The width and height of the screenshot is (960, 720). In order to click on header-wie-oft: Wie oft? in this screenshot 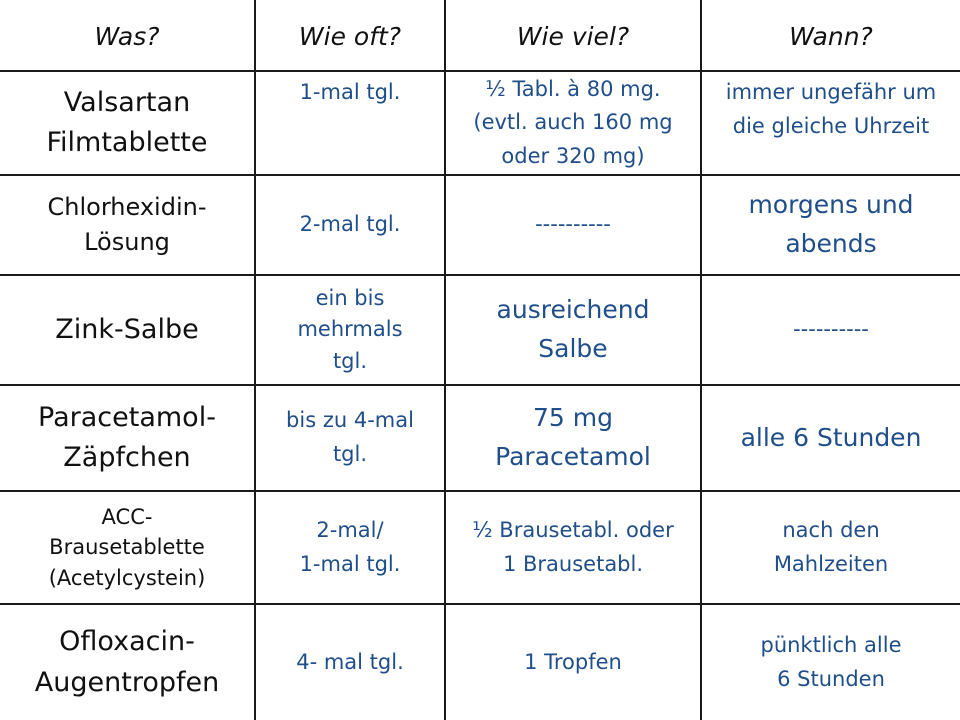, I will do `click(351, 36)`.